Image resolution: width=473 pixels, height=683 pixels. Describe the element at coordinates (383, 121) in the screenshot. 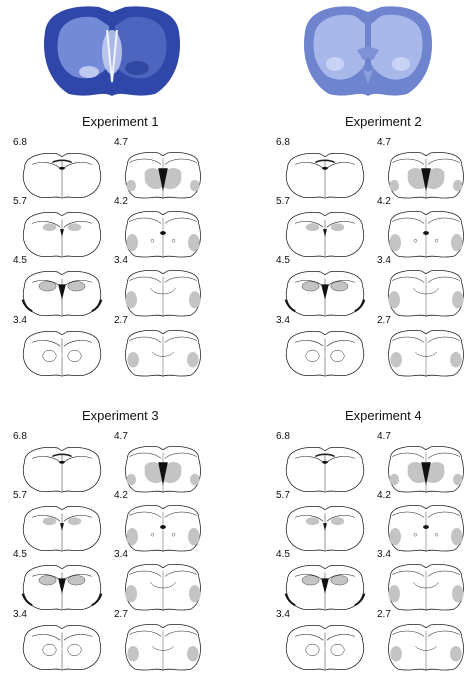

I see `experiment-title: Experiment 2` at that location.